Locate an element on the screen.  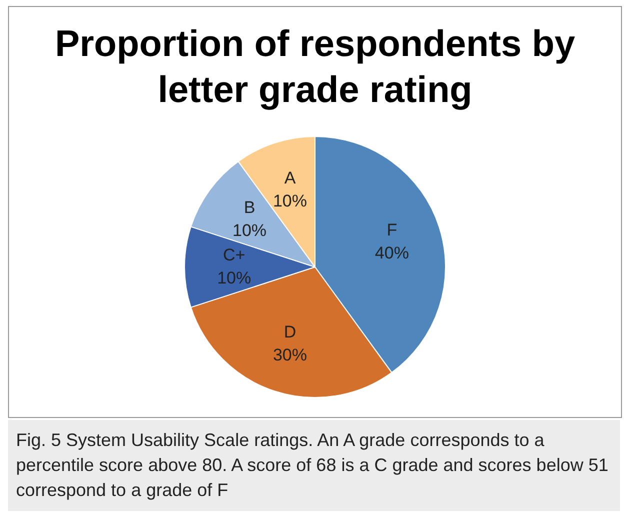
slice-label: D is located at coordinates (290, 332).